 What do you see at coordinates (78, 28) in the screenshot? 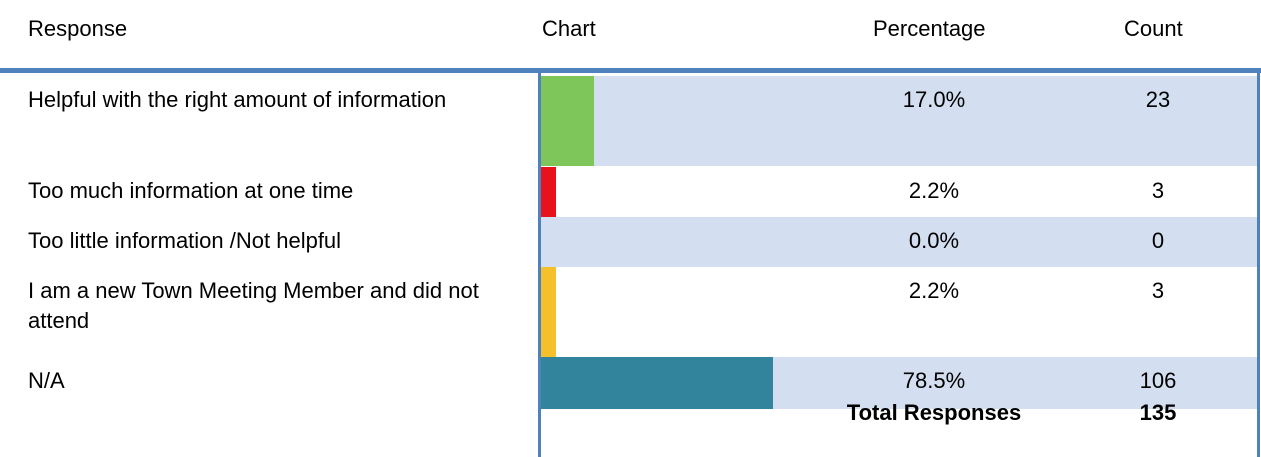
I see `header-response: Response` at bounding box center [78, 28].